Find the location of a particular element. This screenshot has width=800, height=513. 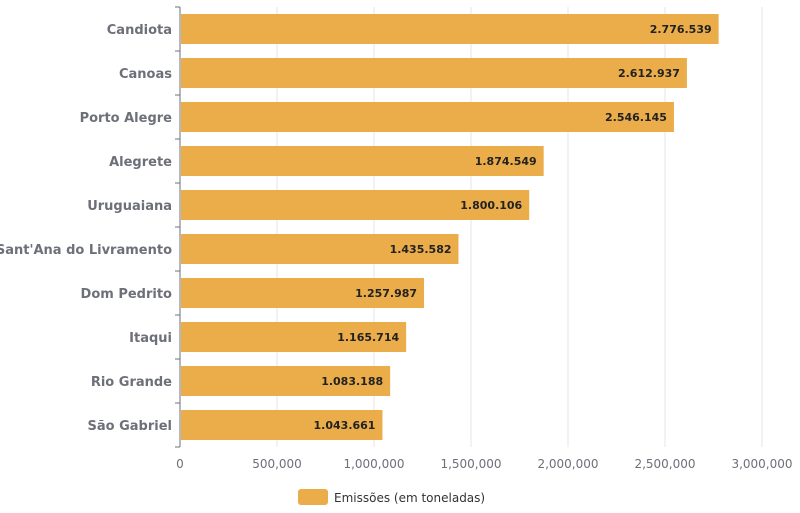

data-label: 1.874.549 is located at coordinates (506, 161).